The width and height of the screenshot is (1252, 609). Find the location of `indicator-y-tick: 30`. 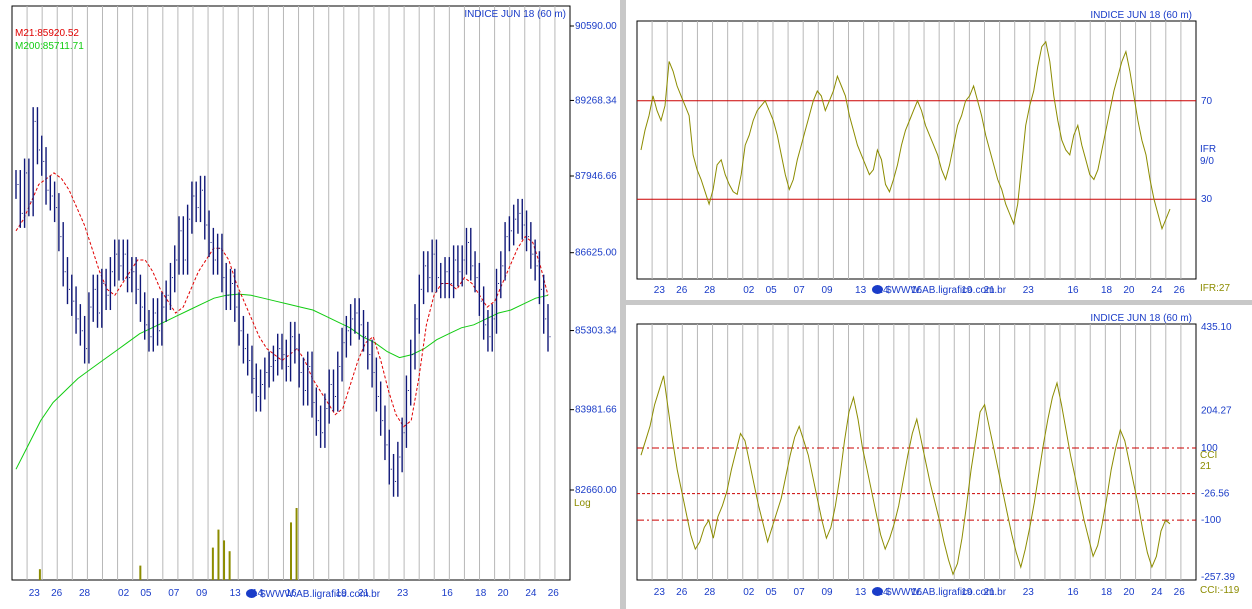

indicator-y-tick: 30 is located at coordinates (1207, 199).